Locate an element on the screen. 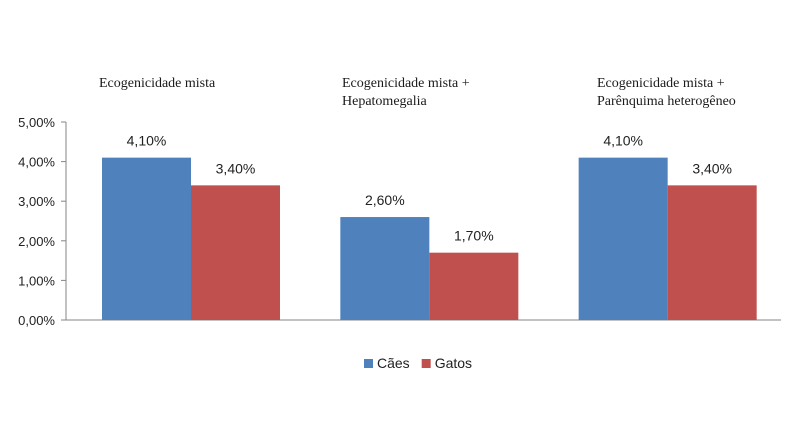 The width and height of the screenshot is (785, 435). y-tick-label: 3,00% is located at coordinates (36, 201).